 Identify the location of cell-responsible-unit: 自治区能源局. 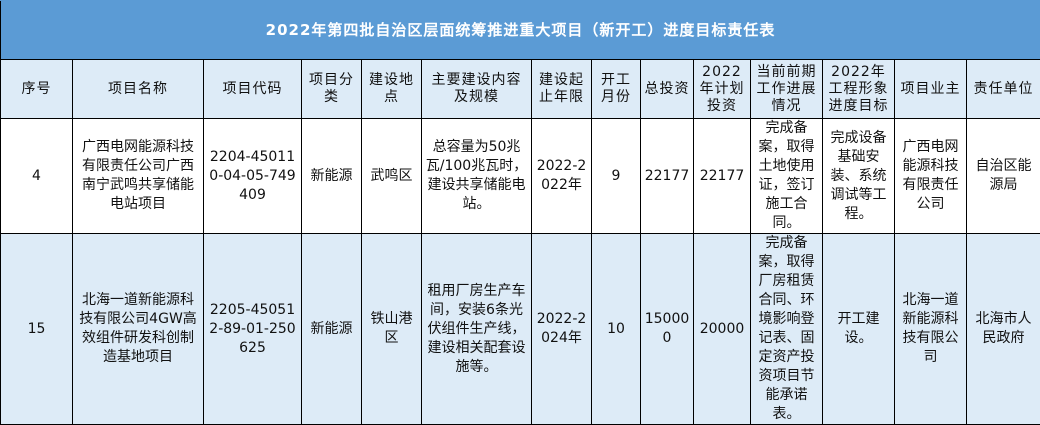
(1003, 176).